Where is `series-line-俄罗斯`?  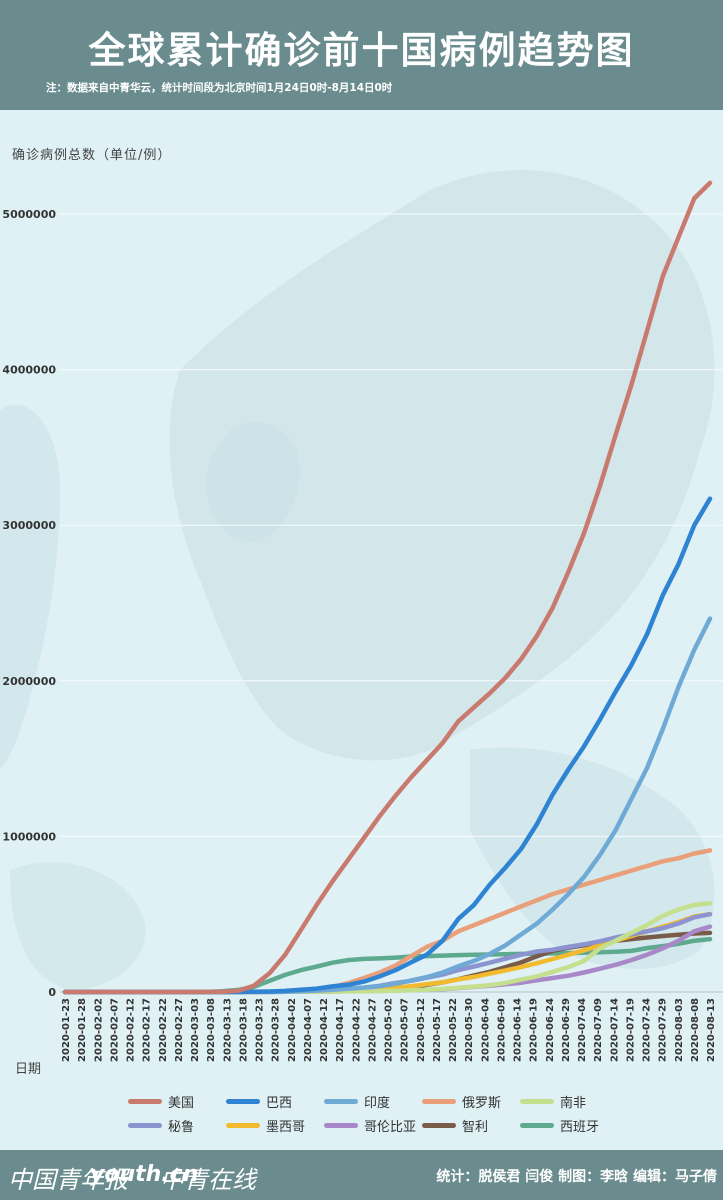
series-line-俄罗斯 is located at coordinates (387, 921).